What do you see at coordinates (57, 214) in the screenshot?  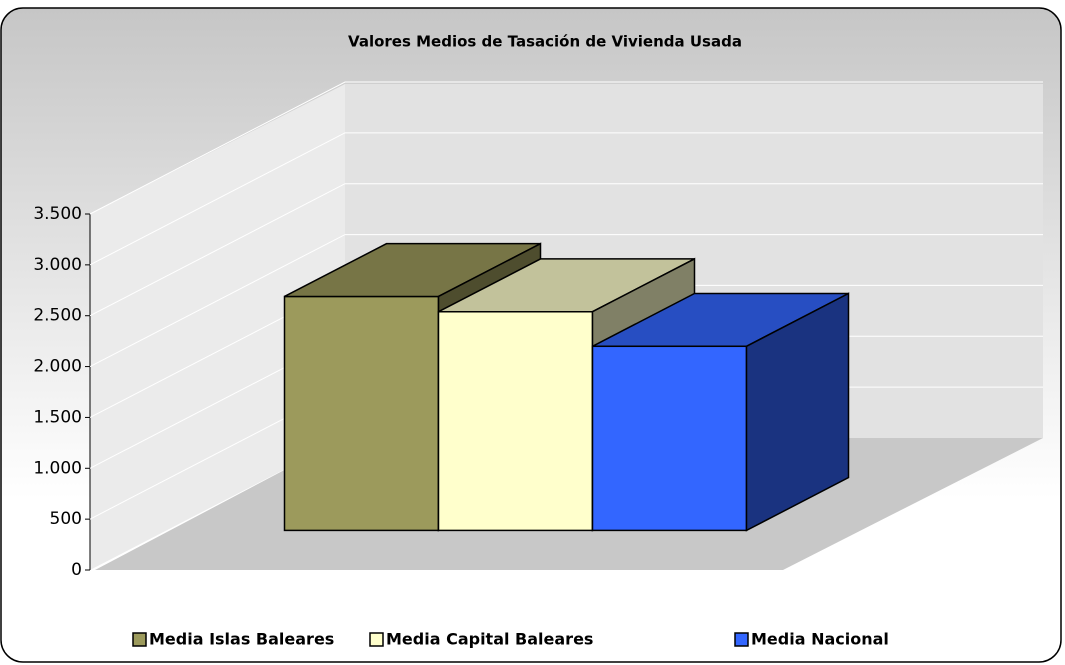 I see `y-tick-label: 3.500` at bounding box center [57, 214].